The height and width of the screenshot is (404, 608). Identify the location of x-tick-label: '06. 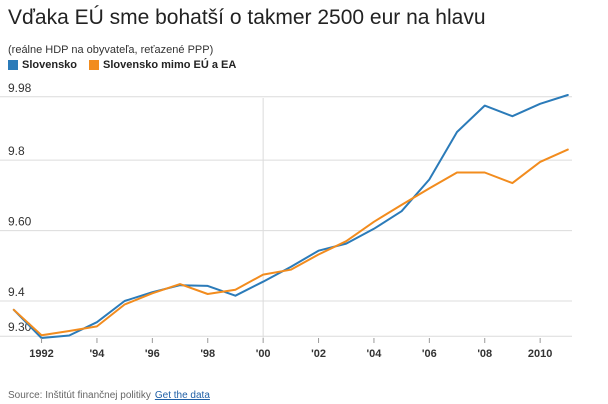
(429, 354).